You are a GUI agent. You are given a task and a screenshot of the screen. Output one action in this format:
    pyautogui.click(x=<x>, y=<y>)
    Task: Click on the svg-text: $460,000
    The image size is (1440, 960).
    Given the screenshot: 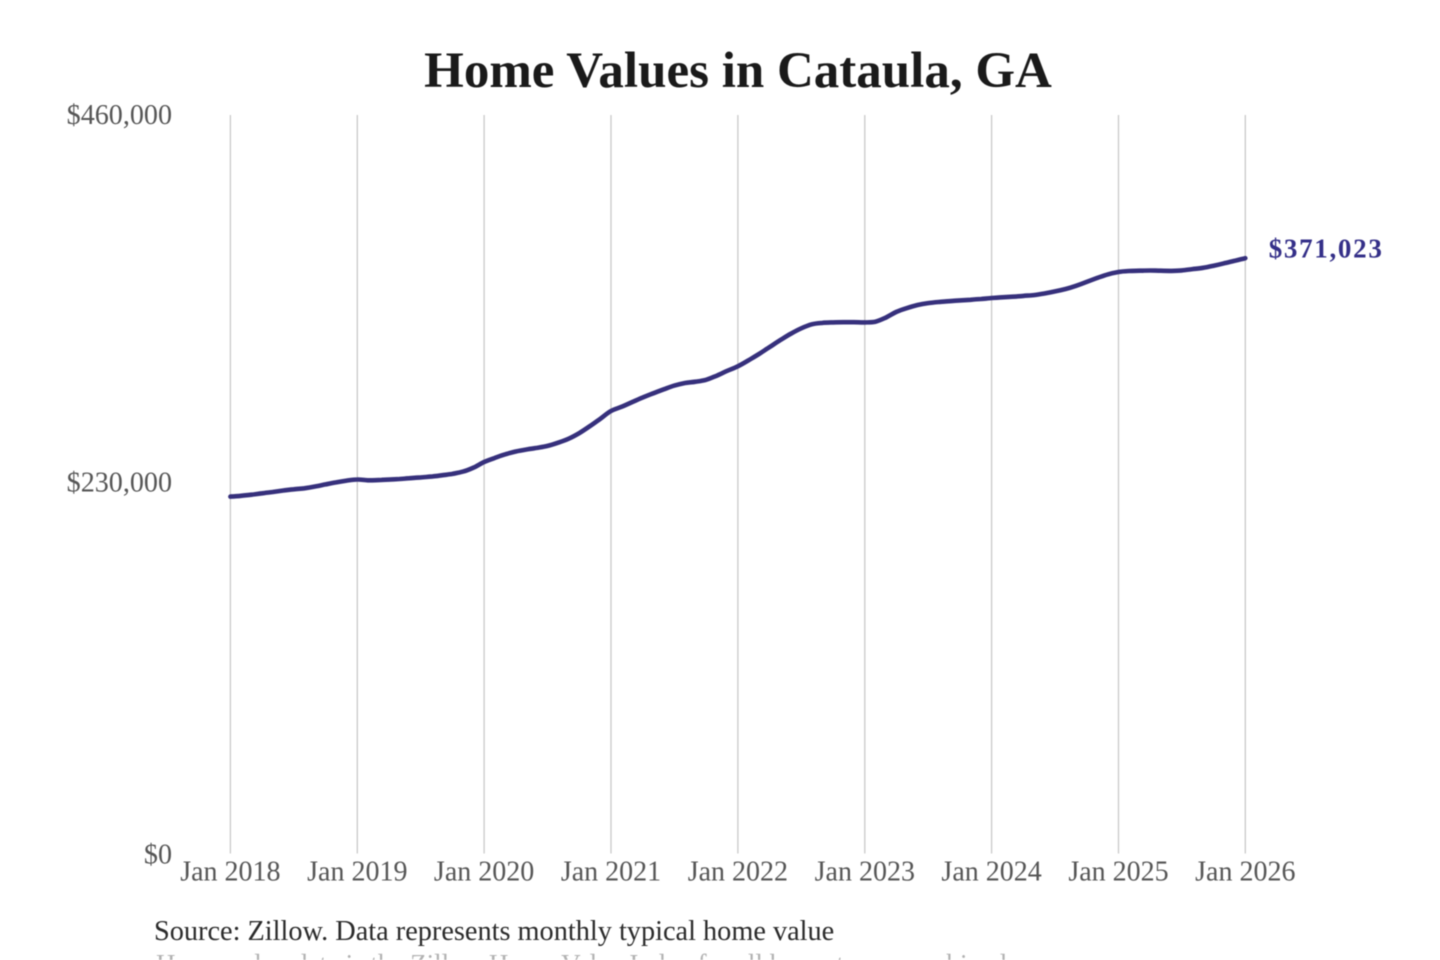 What is the action you would take?
    pyautogui.click(x=119, y=115)
    